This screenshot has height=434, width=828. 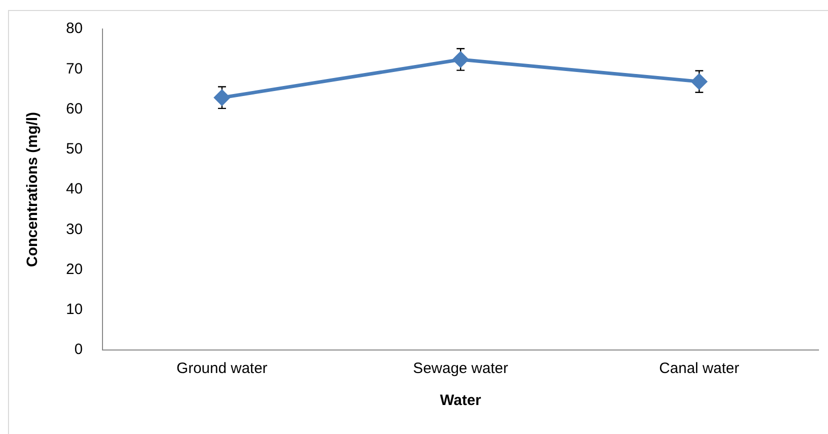 I want to click on x-tick-label: Ground water, so click(x=222, y=369).